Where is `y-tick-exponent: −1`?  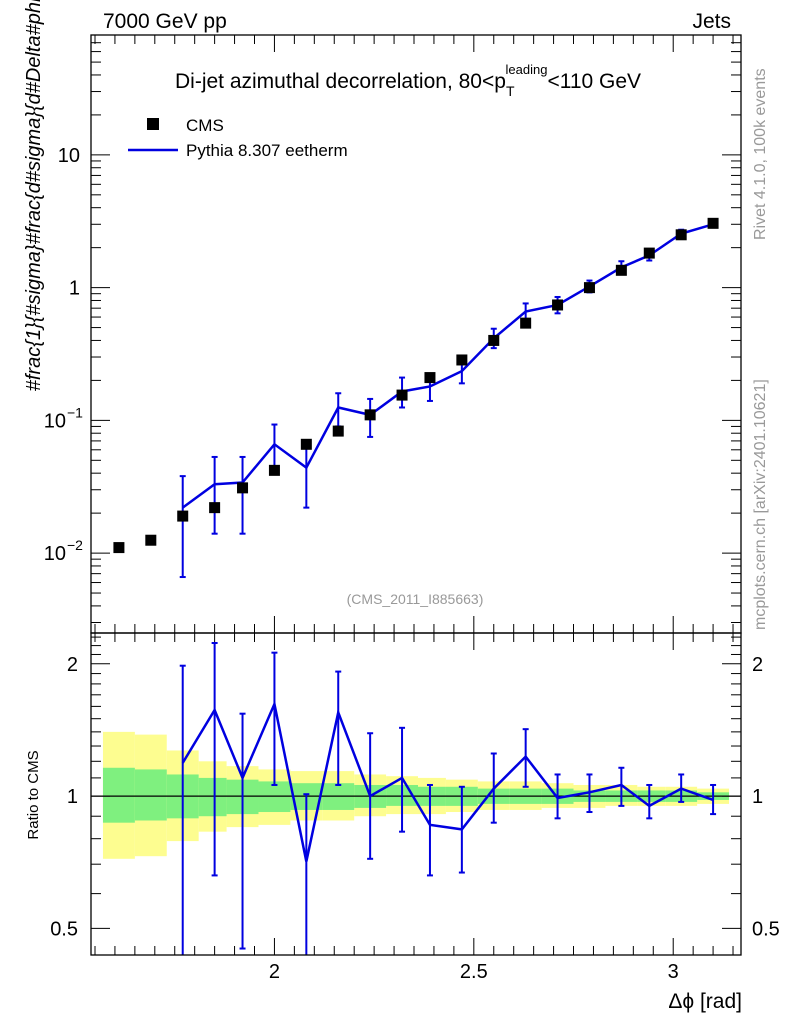
y-tick-exponent: −1 is located at coordinates (75, 412).